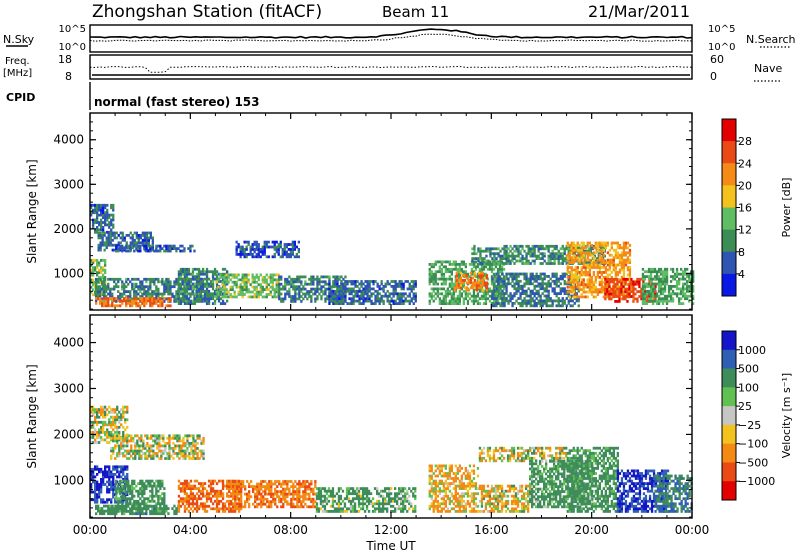 The width and height of the screenshot is (800, 554). I want to click on colorbar-tick-label: 500, so click(748, 369).